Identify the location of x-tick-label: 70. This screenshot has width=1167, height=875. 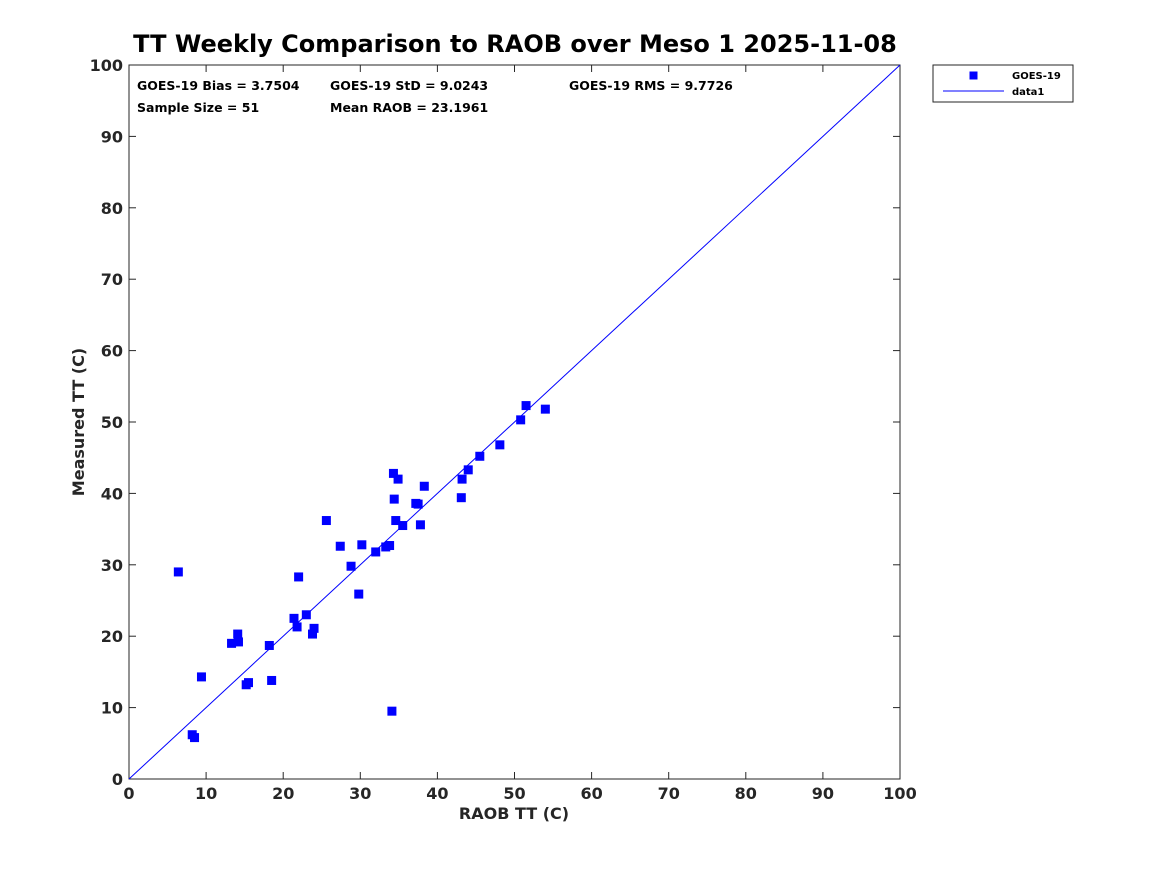
(669, 793).